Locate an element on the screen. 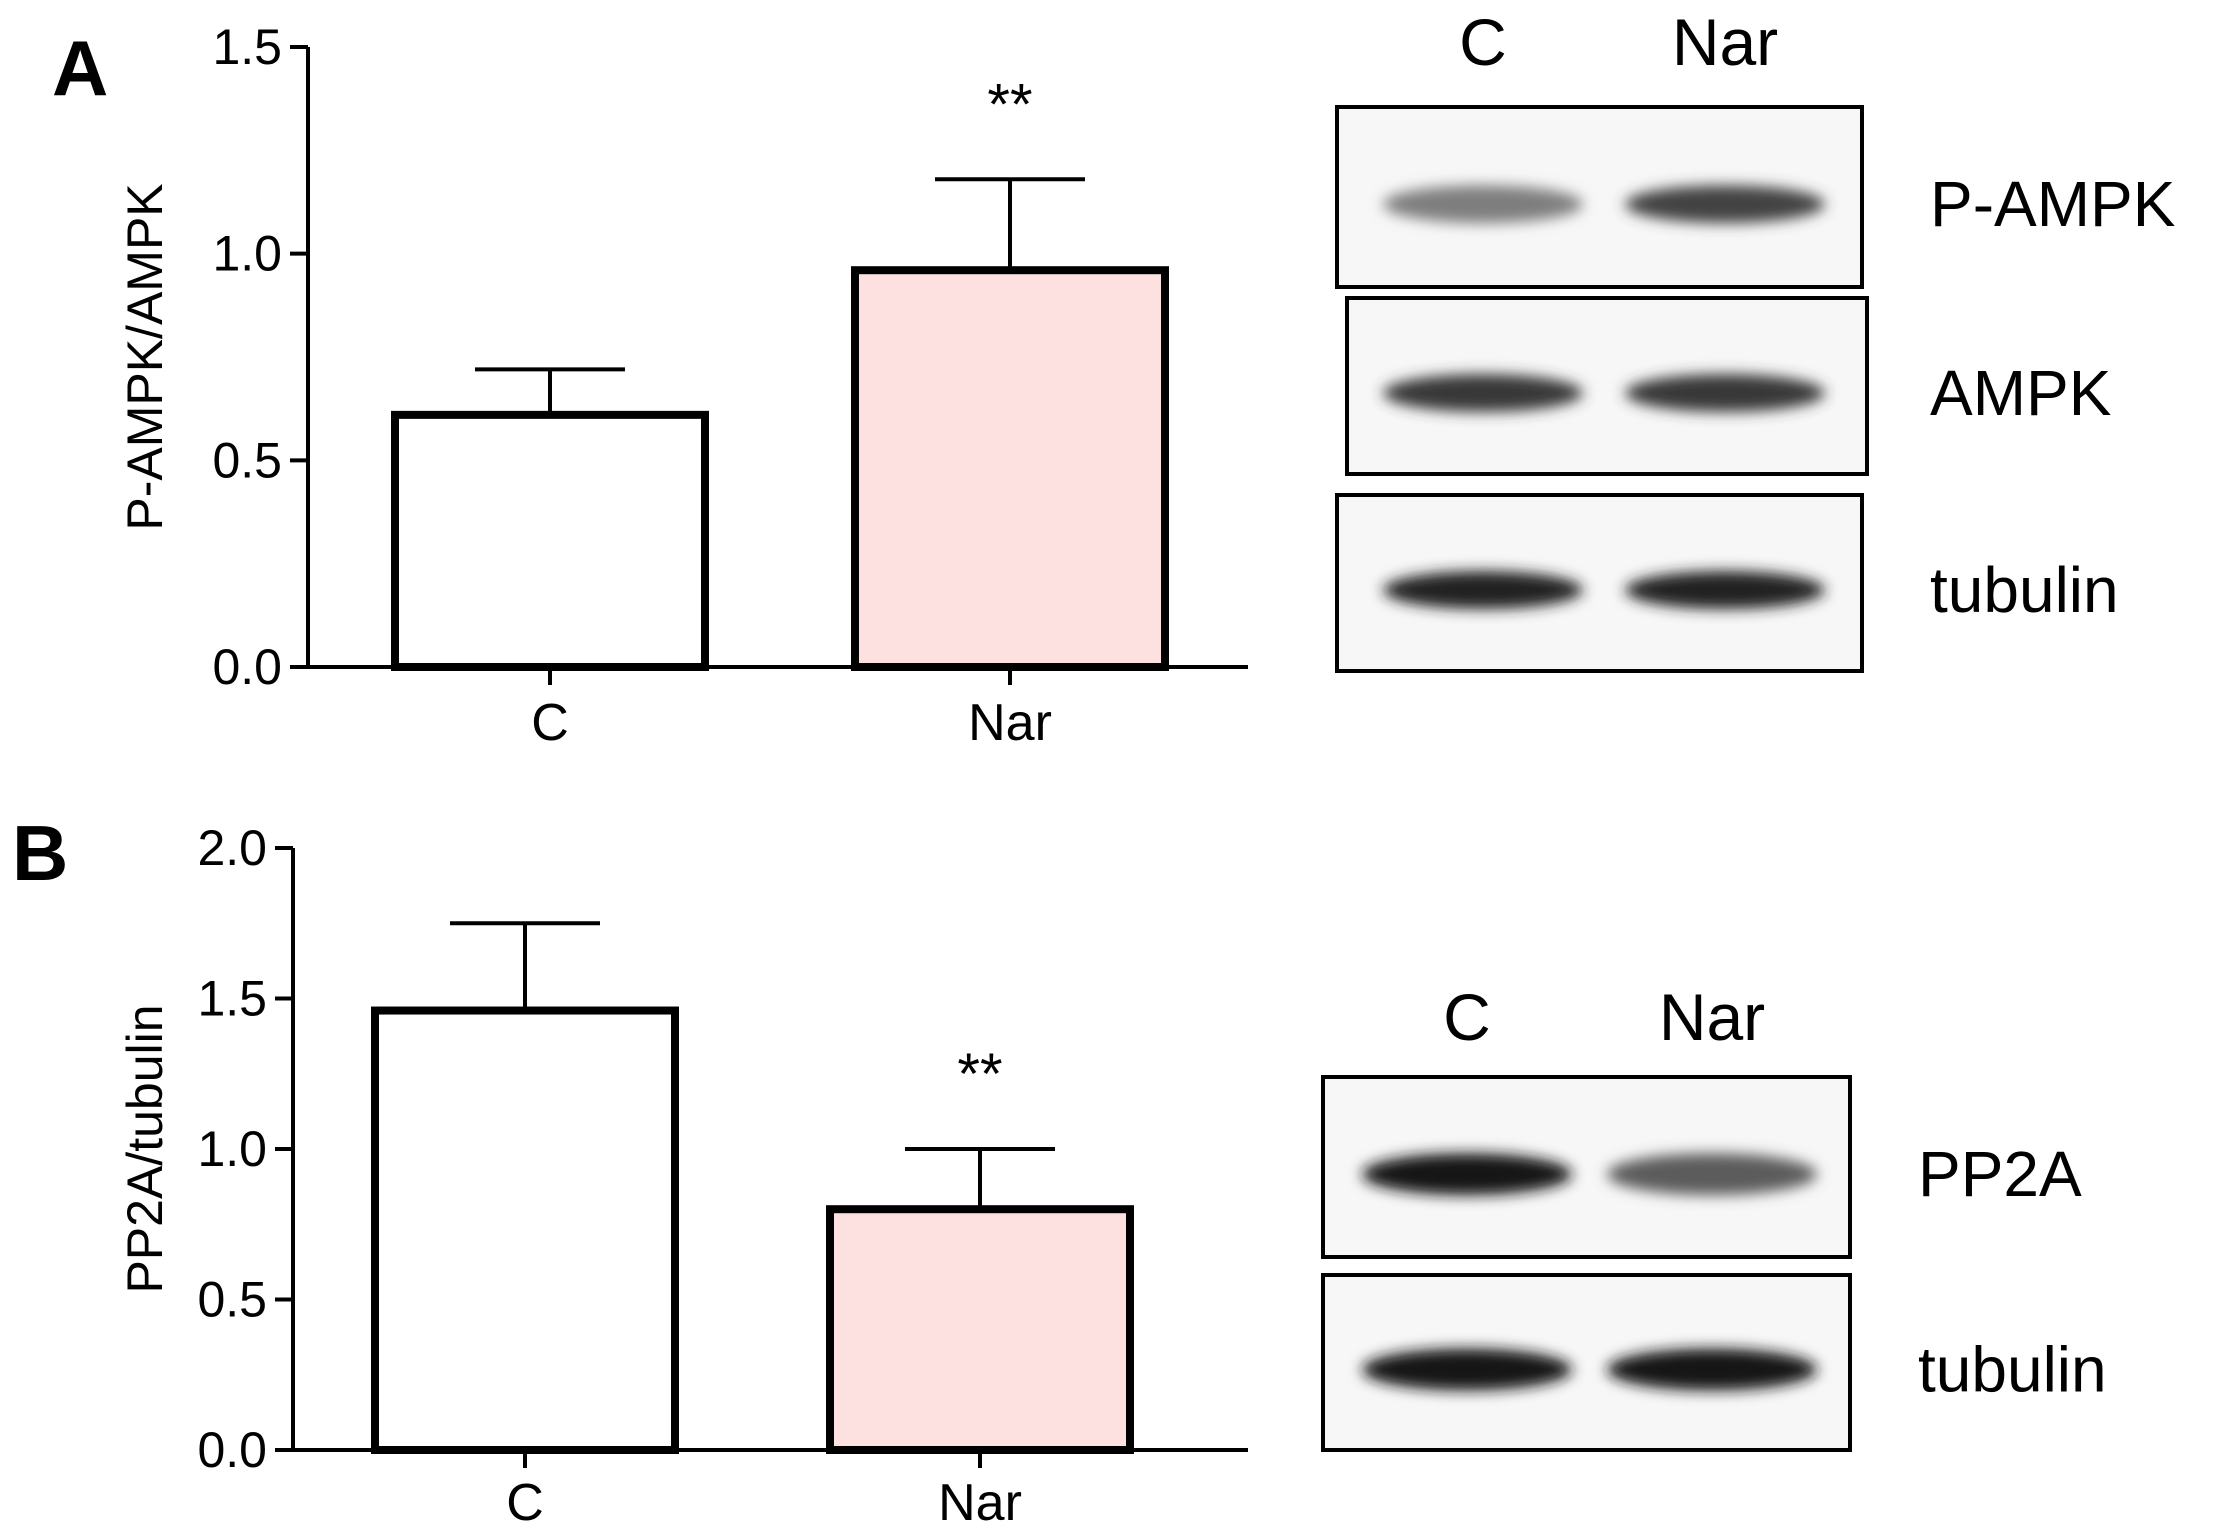 The width and height of the screenshot is (2227, 1536). panel-letter: B is located at coordinates (40, 853).